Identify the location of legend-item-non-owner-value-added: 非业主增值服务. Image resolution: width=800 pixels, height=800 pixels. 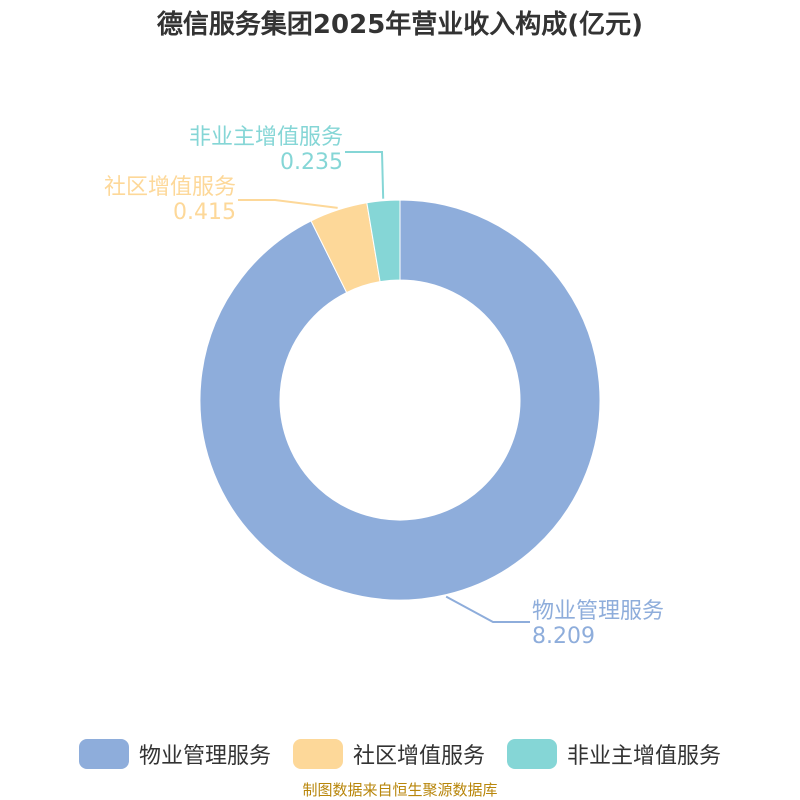
(614, 754).